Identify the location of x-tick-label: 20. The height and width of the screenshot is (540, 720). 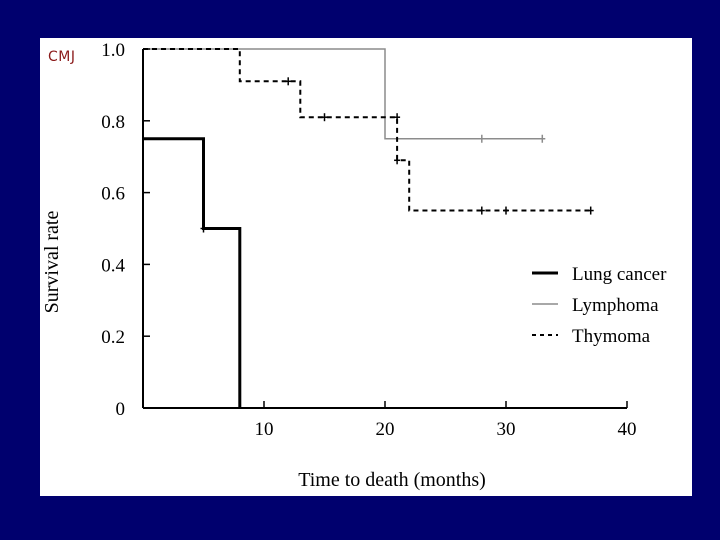
(385, 429).